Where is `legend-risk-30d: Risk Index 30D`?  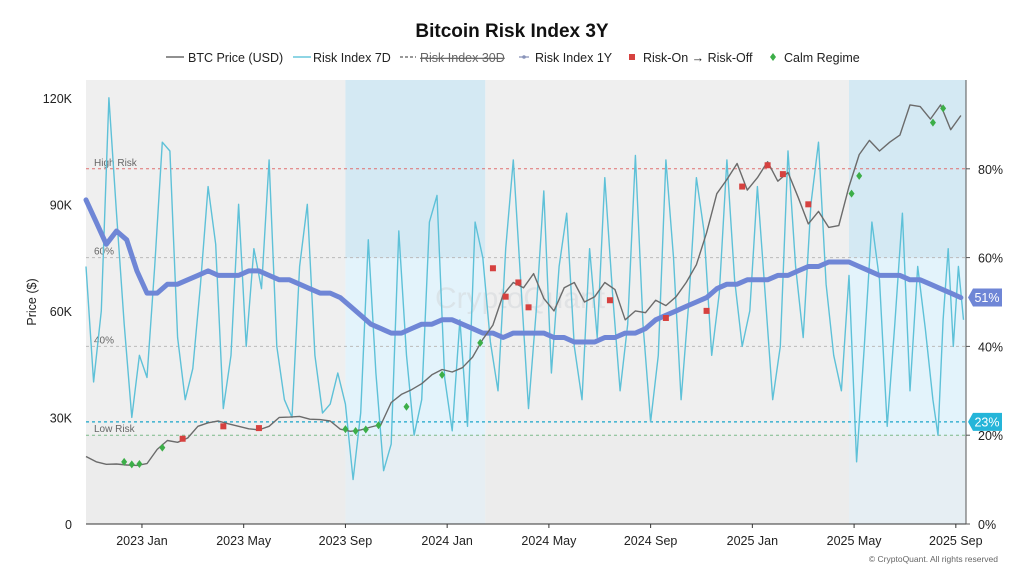
legend-risk-30d: Risk Index 30D is located at coordinates (462, 58).